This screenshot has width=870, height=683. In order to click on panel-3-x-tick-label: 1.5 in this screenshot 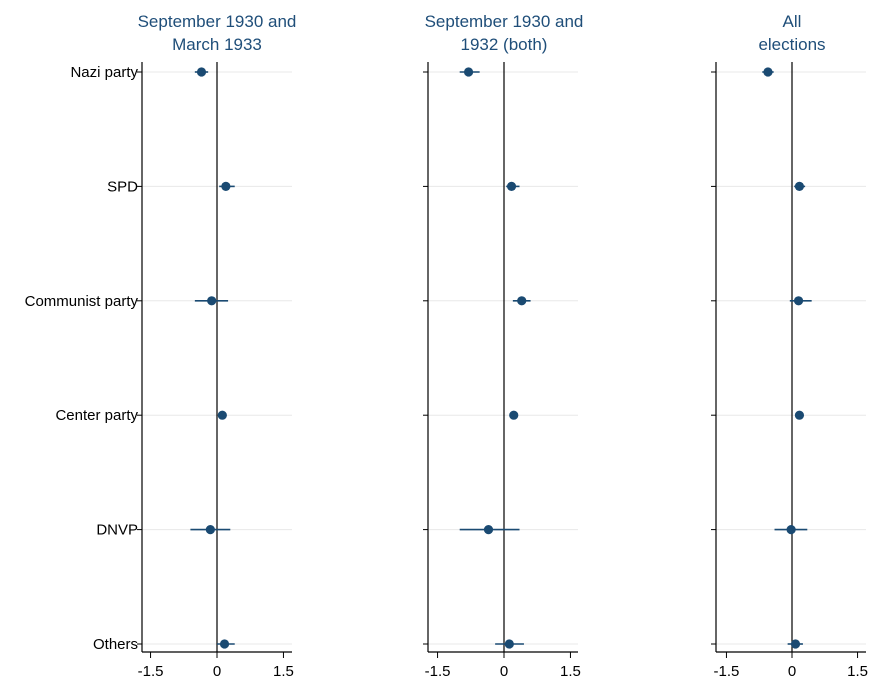, I will do `click(857, 671)`.